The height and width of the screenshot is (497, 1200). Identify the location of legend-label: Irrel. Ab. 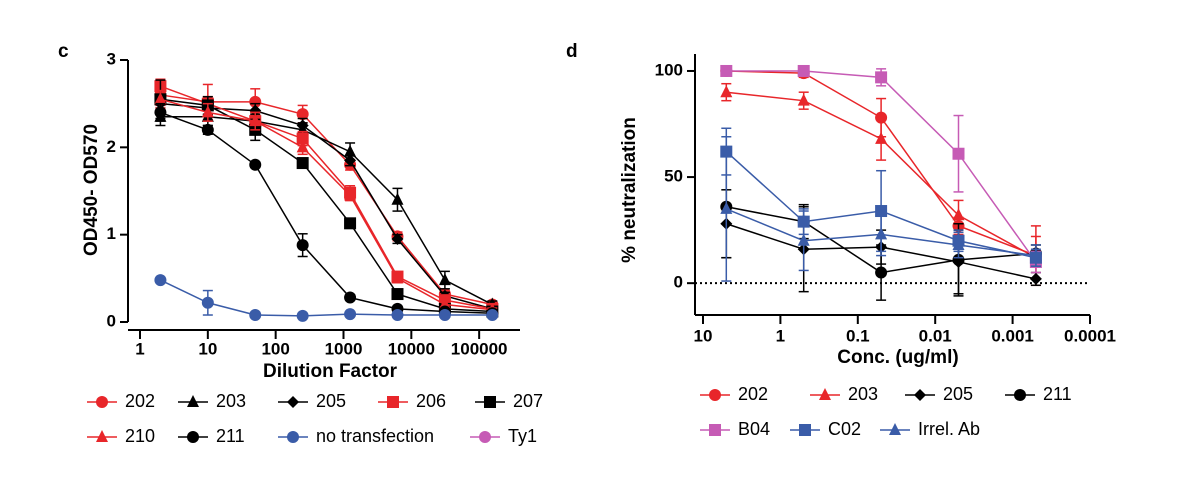
(949, 429).